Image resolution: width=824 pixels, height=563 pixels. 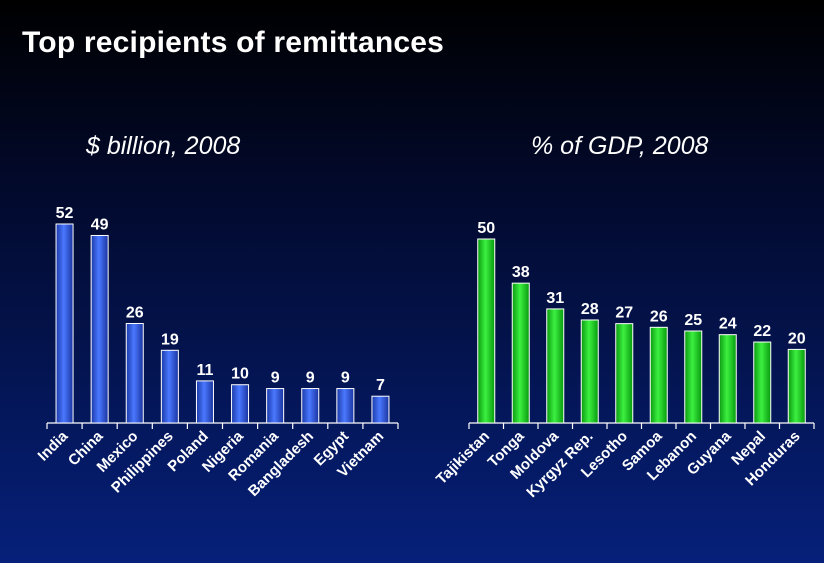 I want to click on data-label: 49, so click(x=100, y=224).